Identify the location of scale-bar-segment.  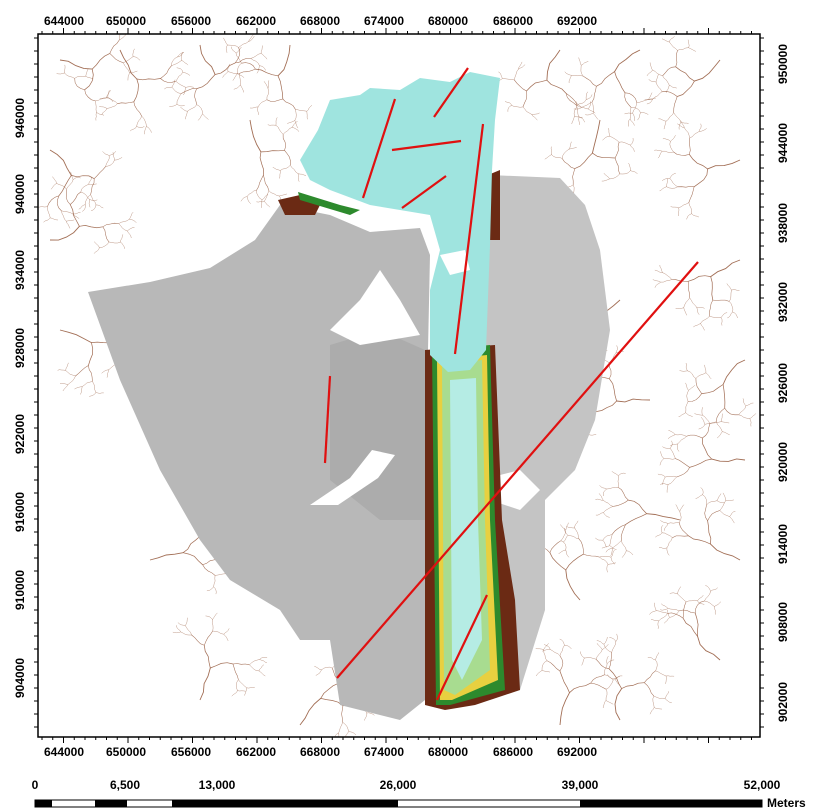
(671, 803).